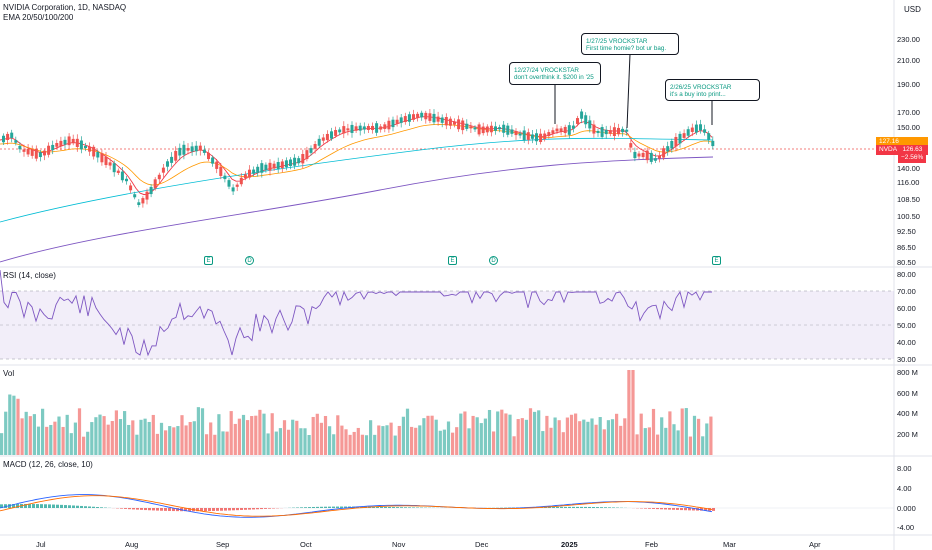 Image resolution: width=932 pixels, height=550 pixels. Describe the element at coordinates (9, 373) in the screenshot. I see `volume-label: Vol` at that location.